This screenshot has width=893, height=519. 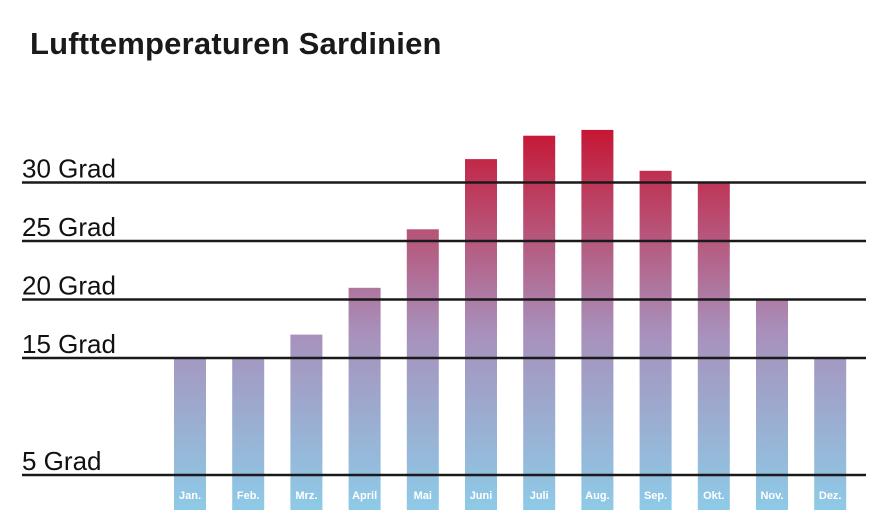 I want to click on x-tick-label-3: April, so click(x=364, y=496).